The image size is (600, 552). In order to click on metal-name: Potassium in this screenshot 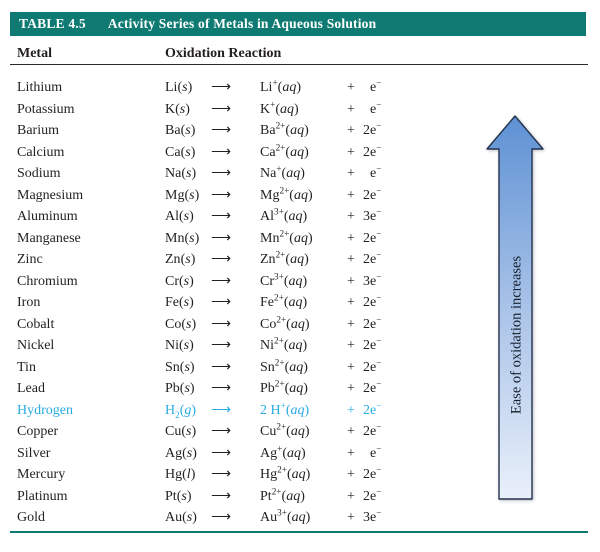, I will do `click(46, 109)`.